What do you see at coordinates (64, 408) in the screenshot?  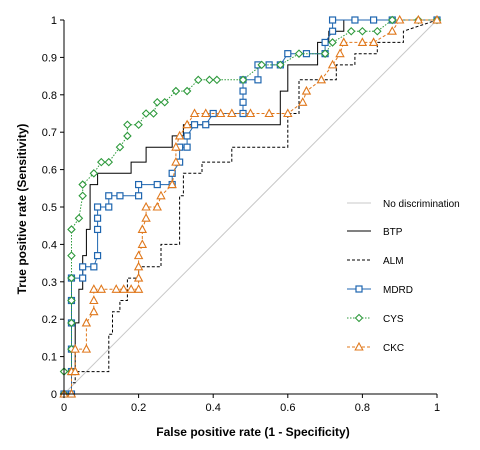 I see `x-tick-label: 0` at bounding box center [64, 408].